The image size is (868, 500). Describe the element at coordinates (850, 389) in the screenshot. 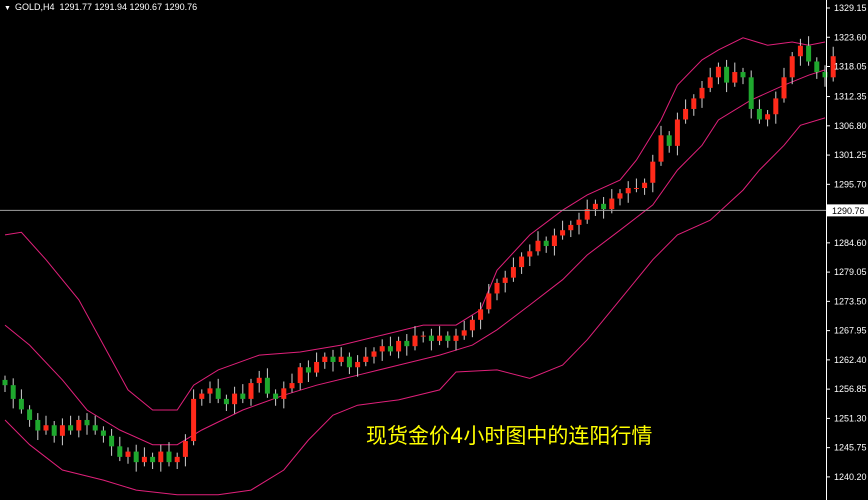

I see `y-tick-label: 1256.85` at that location.